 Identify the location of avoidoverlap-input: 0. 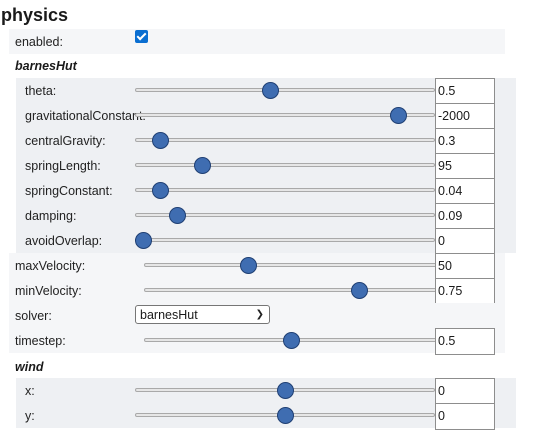
(465, 241).